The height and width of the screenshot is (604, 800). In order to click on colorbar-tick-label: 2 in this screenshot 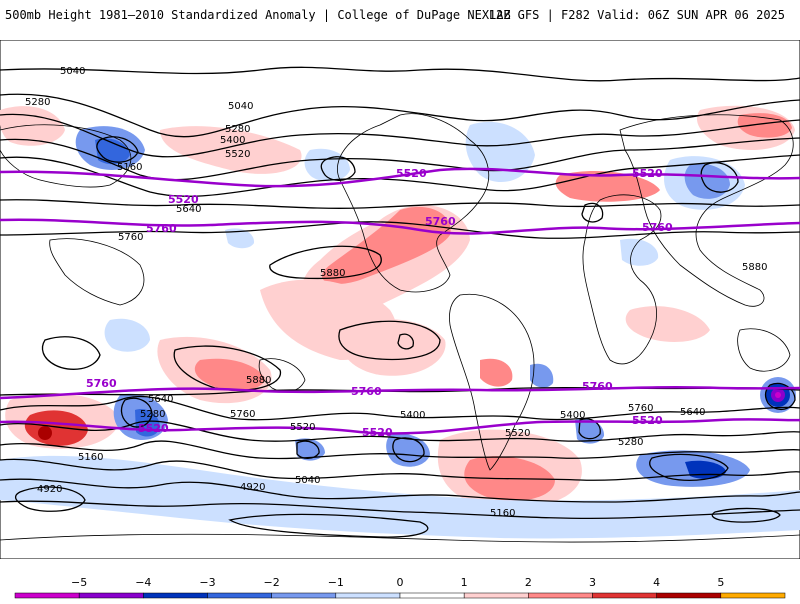, I will do `click(528, 582)`.